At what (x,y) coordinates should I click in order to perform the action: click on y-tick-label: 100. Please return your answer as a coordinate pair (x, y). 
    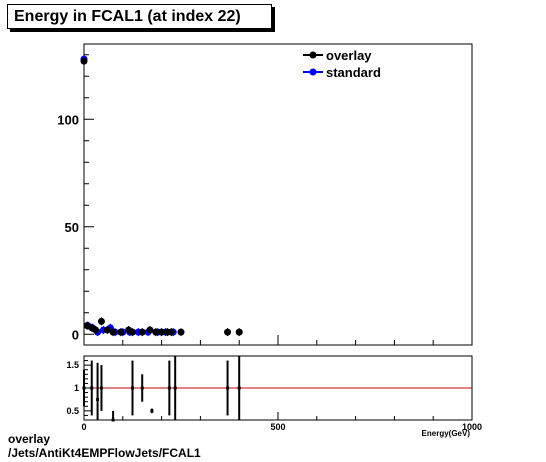
    Looking at the image, I should click on (68, 119).